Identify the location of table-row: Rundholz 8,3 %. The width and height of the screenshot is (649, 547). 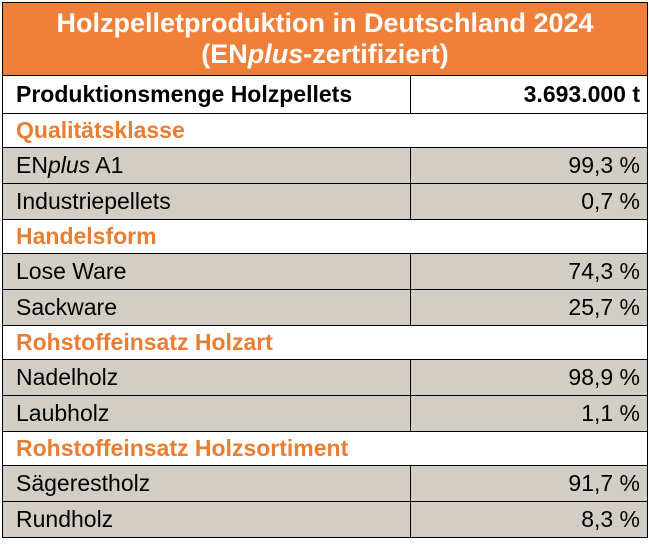
(325, 519).